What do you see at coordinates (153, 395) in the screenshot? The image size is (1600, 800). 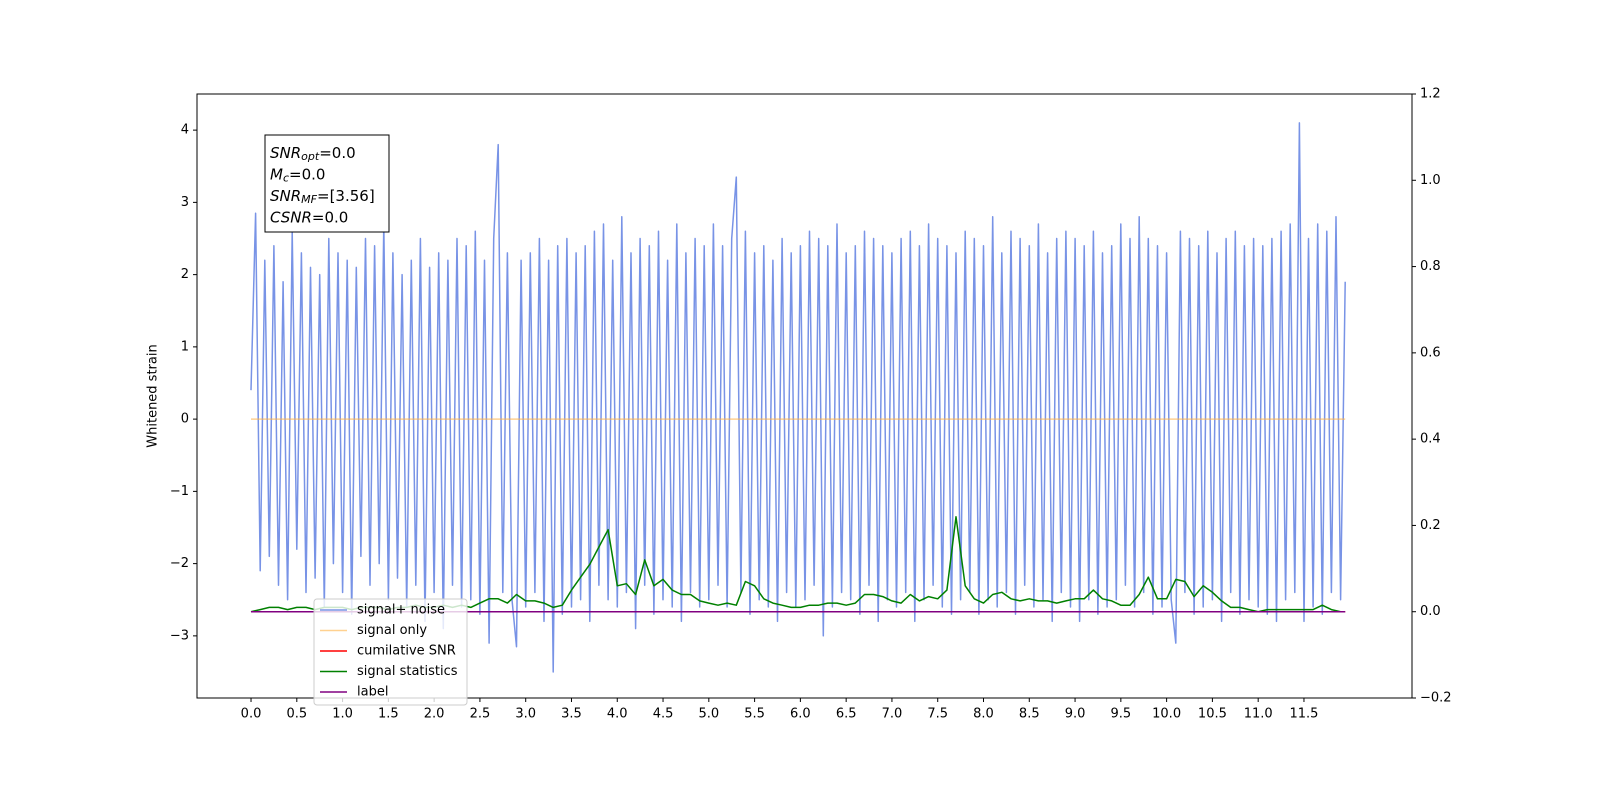 I see `y-axis-label: Whitened strain` at bounding box center [153, 395].